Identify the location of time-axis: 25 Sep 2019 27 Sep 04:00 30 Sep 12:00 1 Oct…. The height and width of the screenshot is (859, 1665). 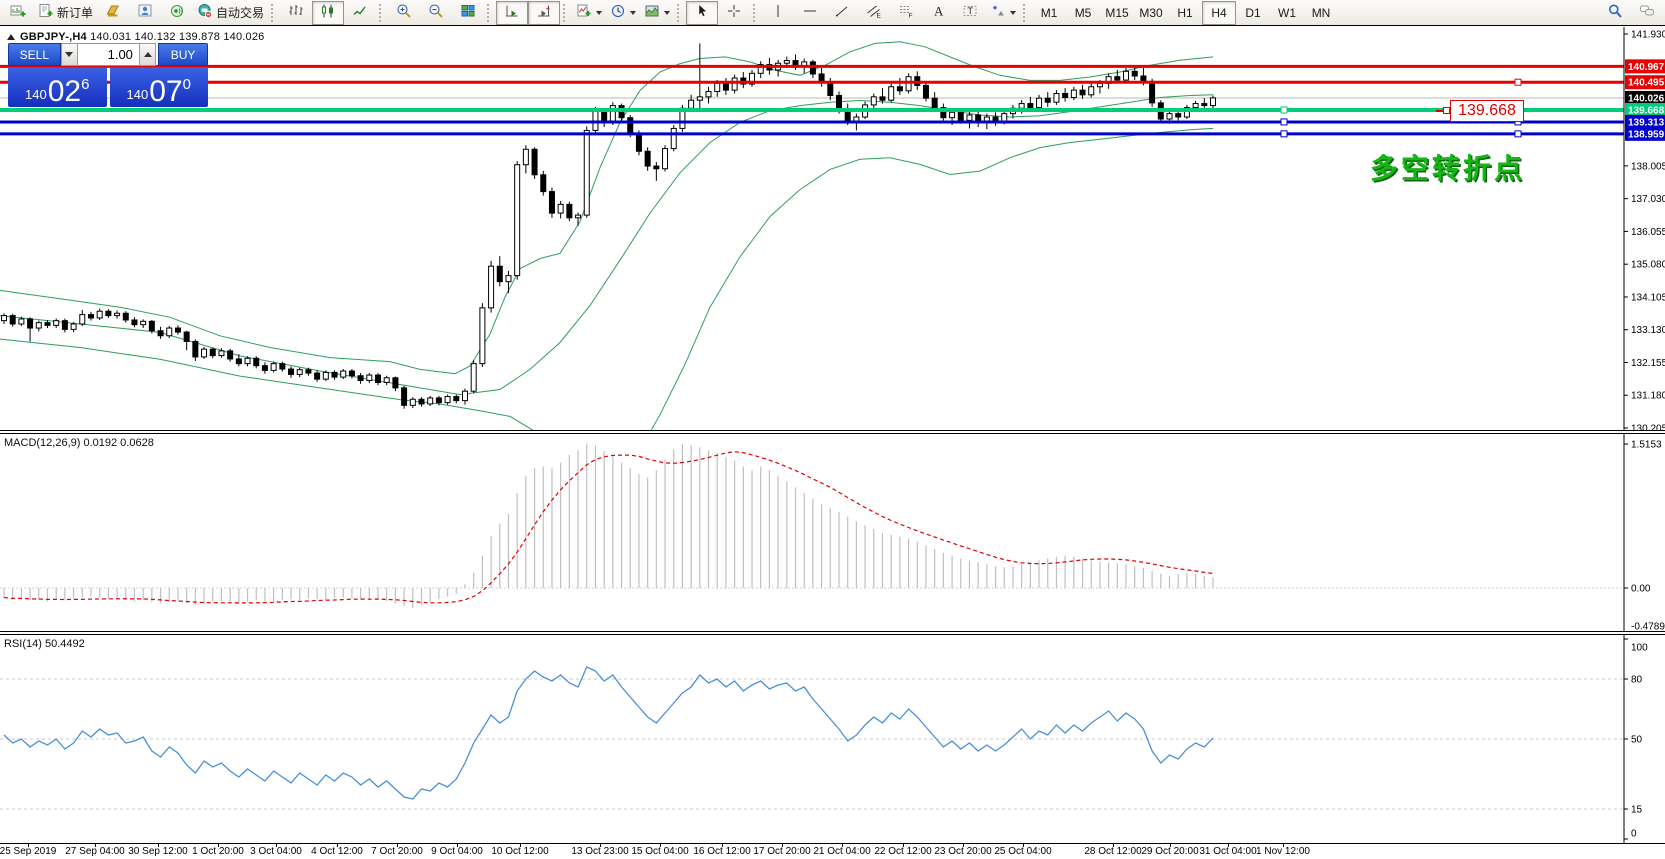
(832, 851).